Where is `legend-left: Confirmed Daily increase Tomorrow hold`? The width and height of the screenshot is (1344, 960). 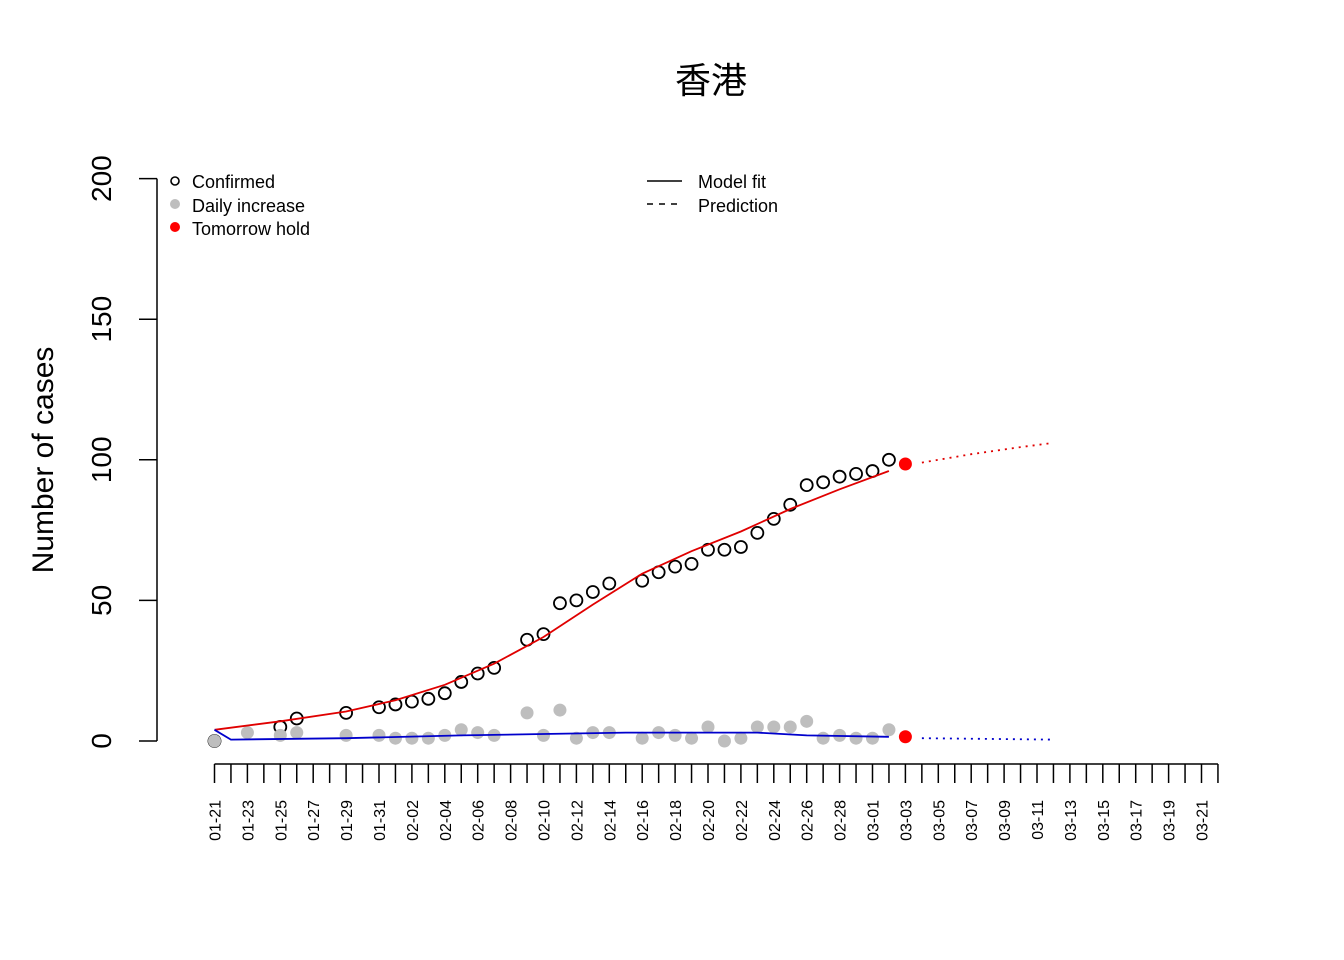
legend-left: Confirmed Daily increase Tomorrow hold is located at coordinates (240, 205).